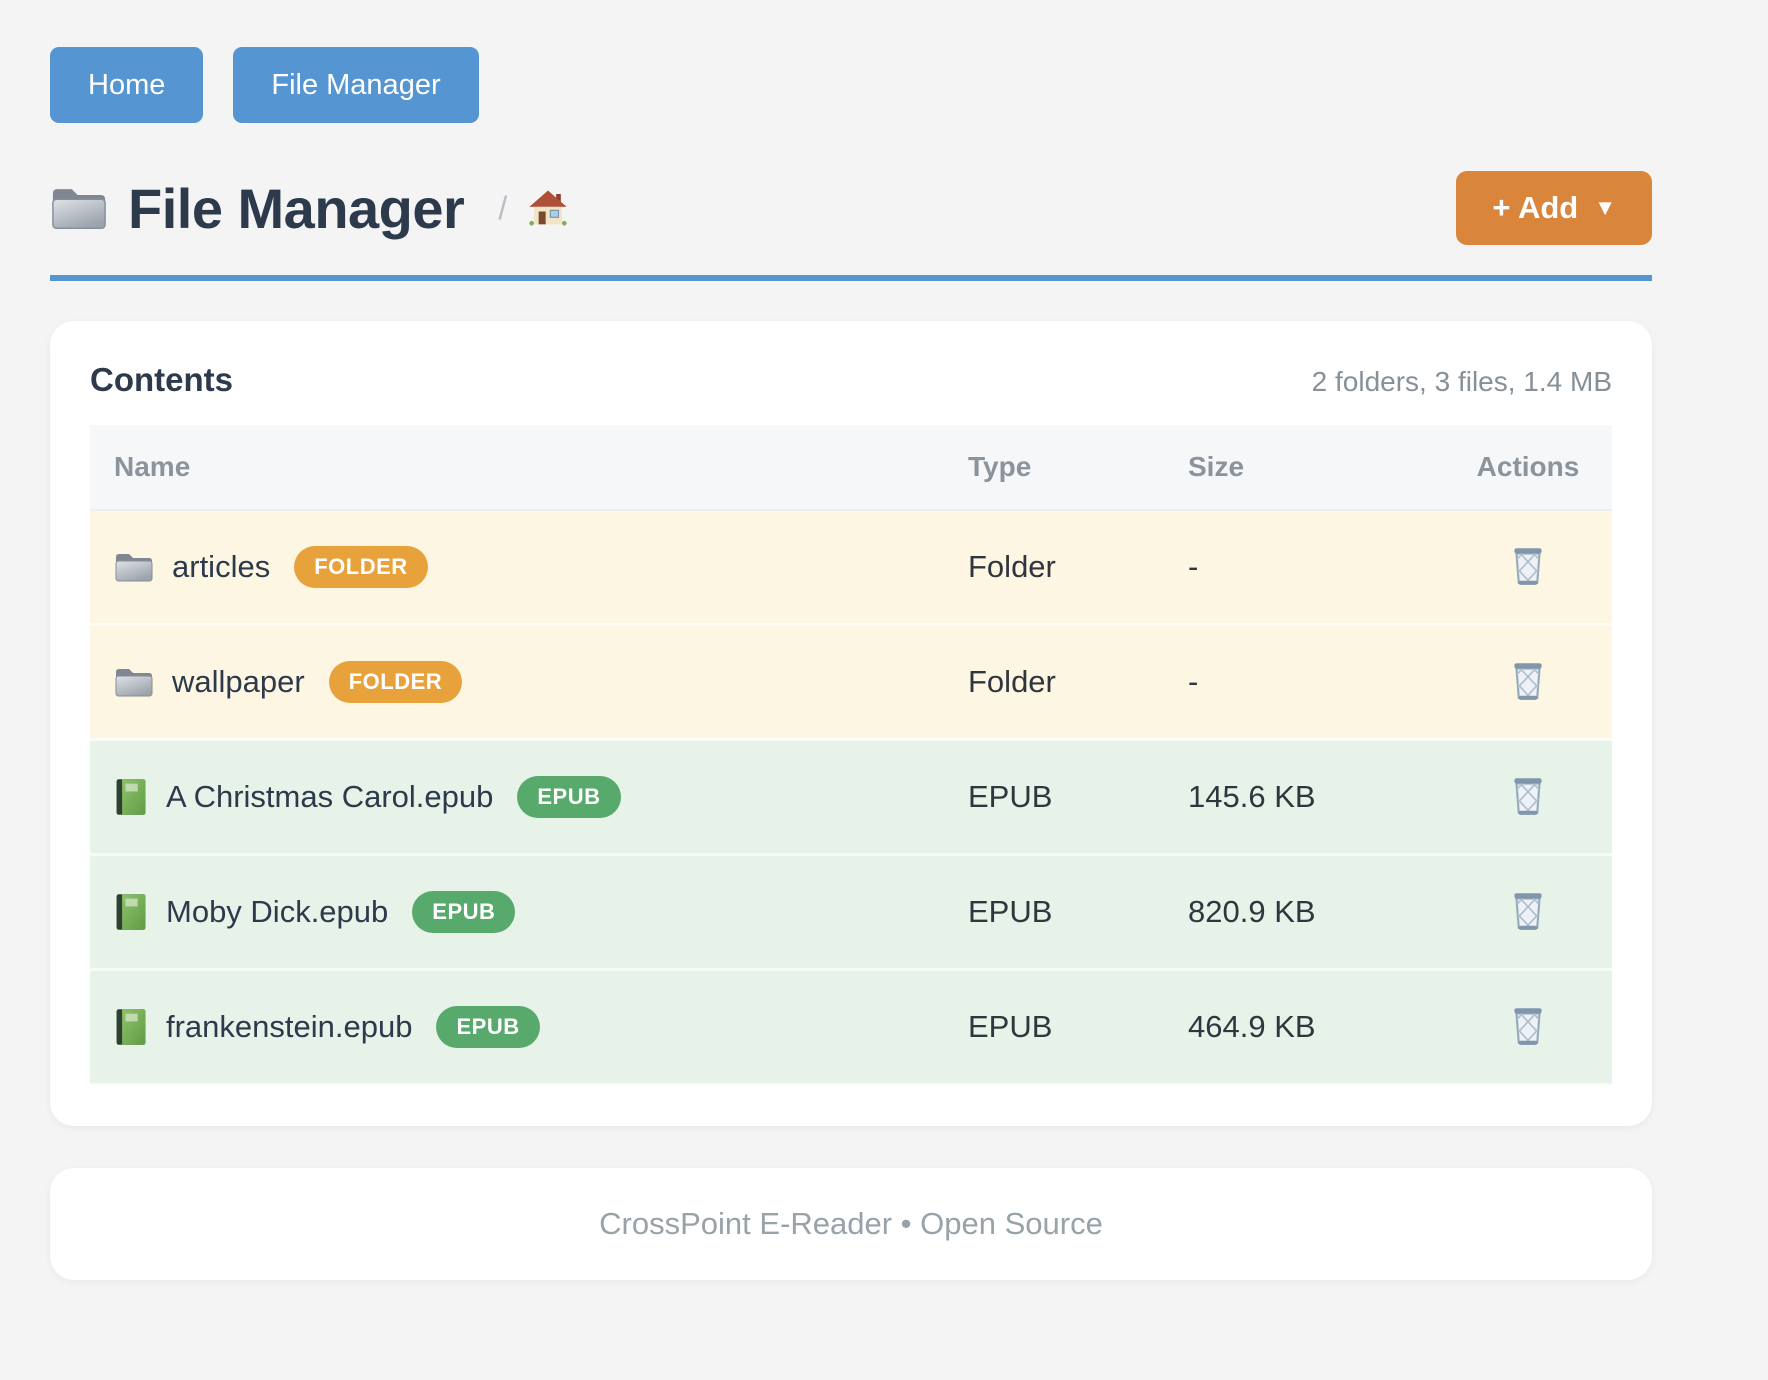 The image size is (1768, 1380). I want to click on row-name: A Christmas Carol.epub, so click(330, 796).